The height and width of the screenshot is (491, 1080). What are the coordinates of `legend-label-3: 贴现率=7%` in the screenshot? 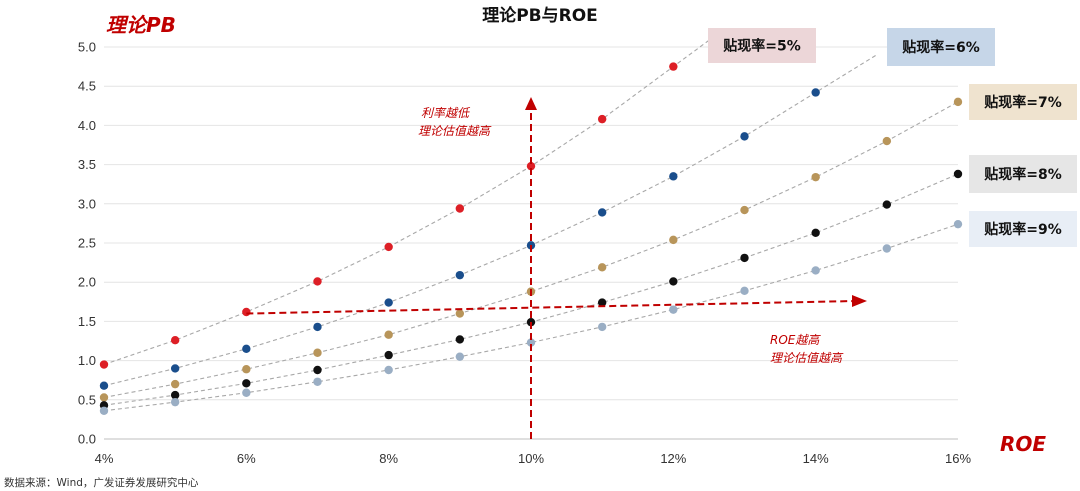 It's located at (1023, 102).